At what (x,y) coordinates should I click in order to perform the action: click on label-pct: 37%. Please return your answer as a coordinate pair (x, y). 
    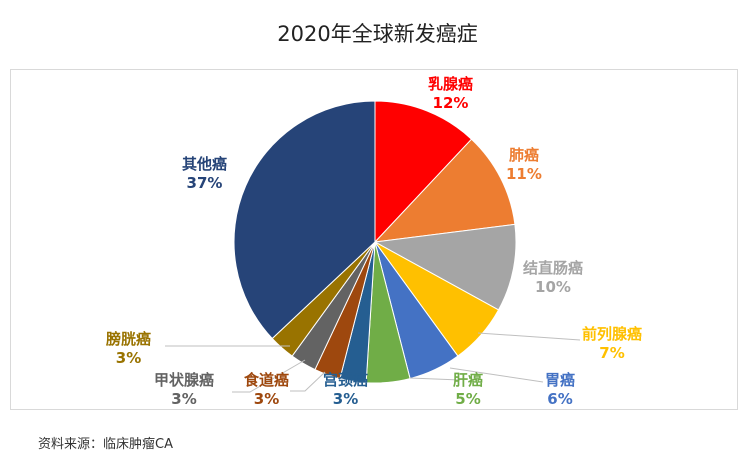
    Looking at the image, I should click on (204, 183).